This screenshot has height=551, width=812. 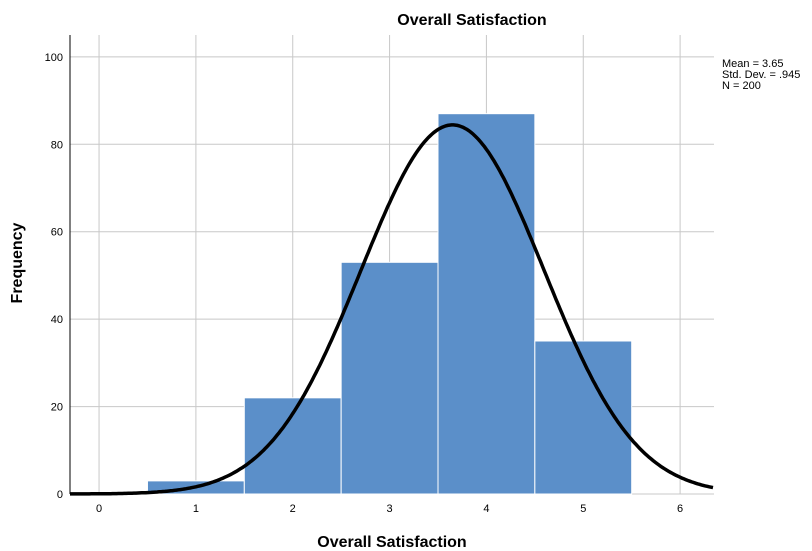 What do you see at coordinates (583, 509) in the screenshot?
I see `x-tick-label: 5` at bounding box center [583, 509].